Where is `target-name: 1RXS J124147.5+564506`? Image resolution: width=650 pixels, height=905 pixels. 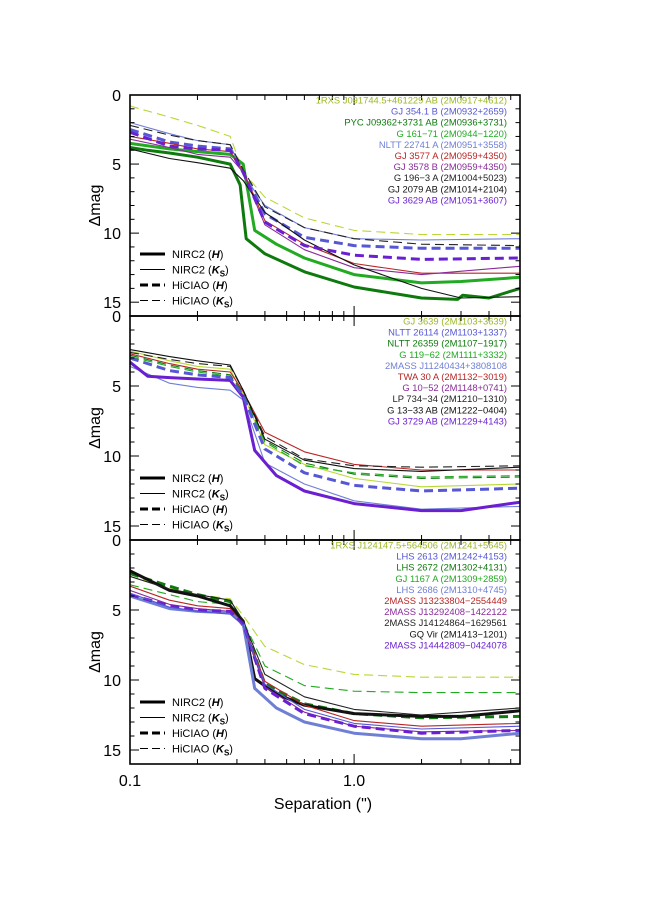
target-name: 1RXS J124147.5+564506 is located at coordinates (384, 545).